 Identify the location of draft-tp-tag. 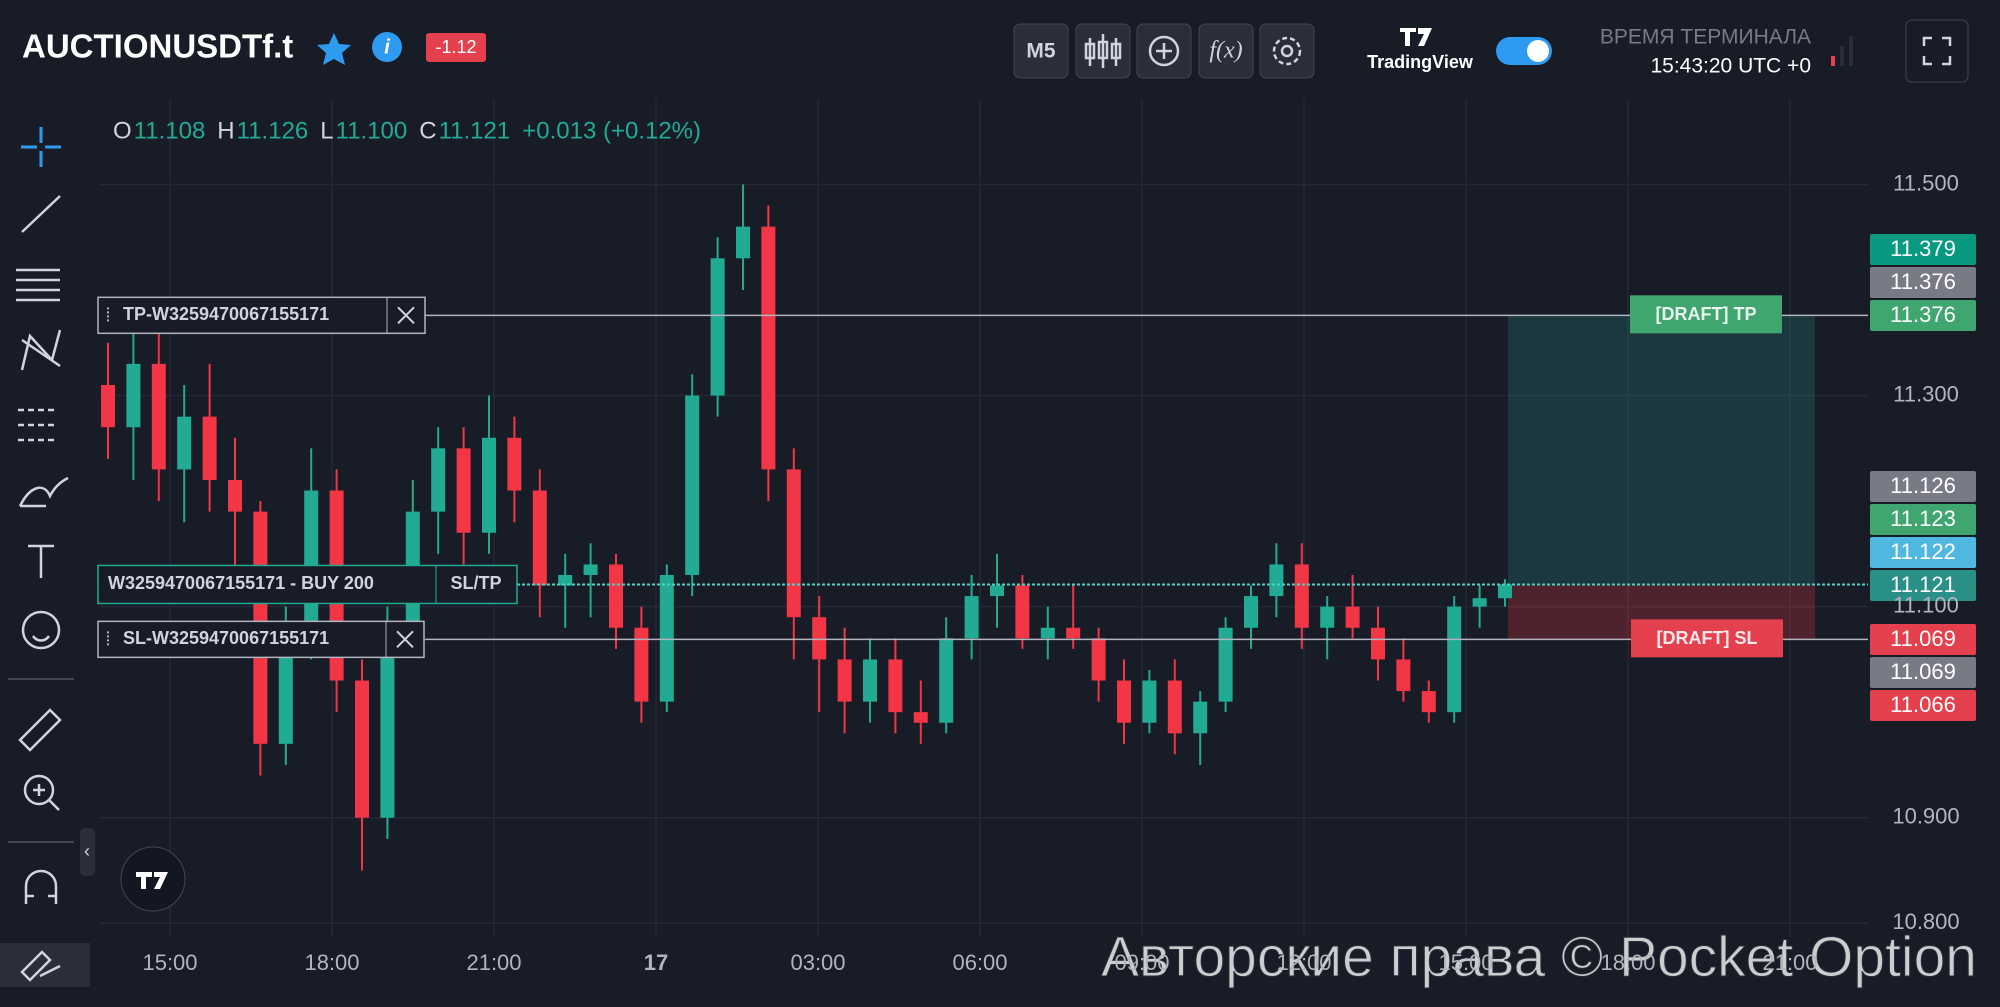
(1706, 314).